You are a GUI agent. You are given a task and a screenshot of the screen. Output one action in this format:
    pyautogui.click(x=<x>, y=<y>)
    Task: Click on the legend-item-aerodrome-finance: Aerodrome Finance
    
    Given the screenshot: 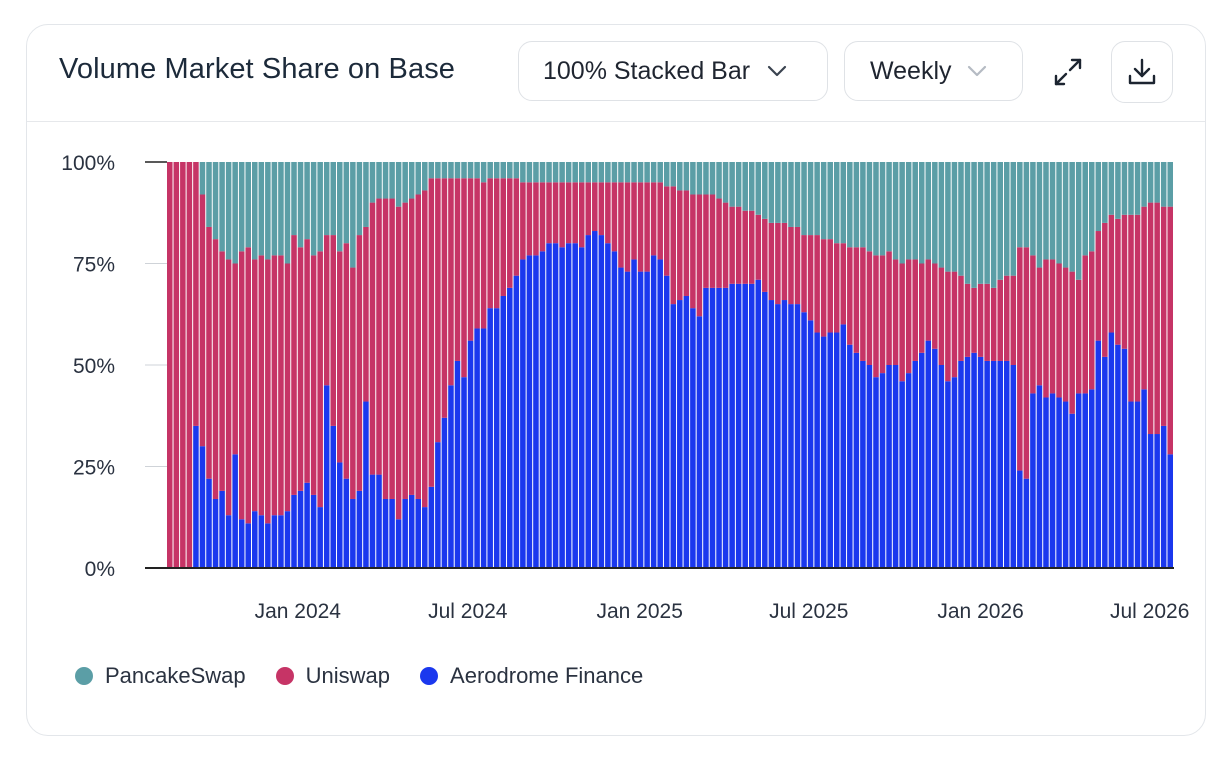 What is the action you would take?
    pyautogui.click(x=531, y=676)
    